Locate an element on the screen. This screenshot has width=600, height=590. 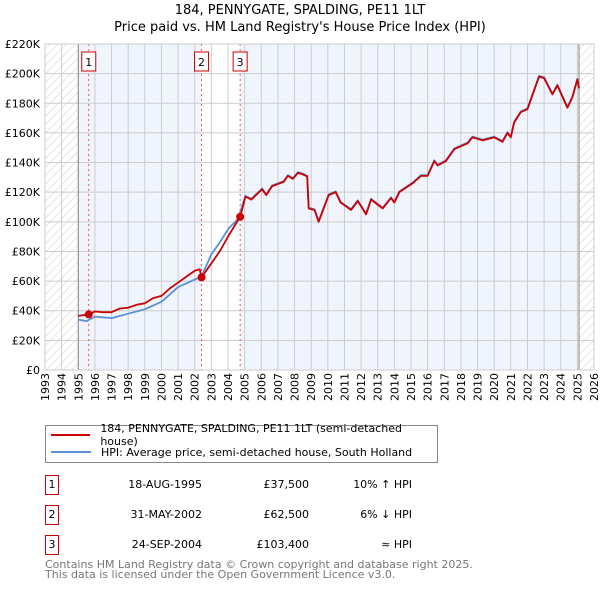
x-tick-label: 2017 is located at coordinates (444, 387).